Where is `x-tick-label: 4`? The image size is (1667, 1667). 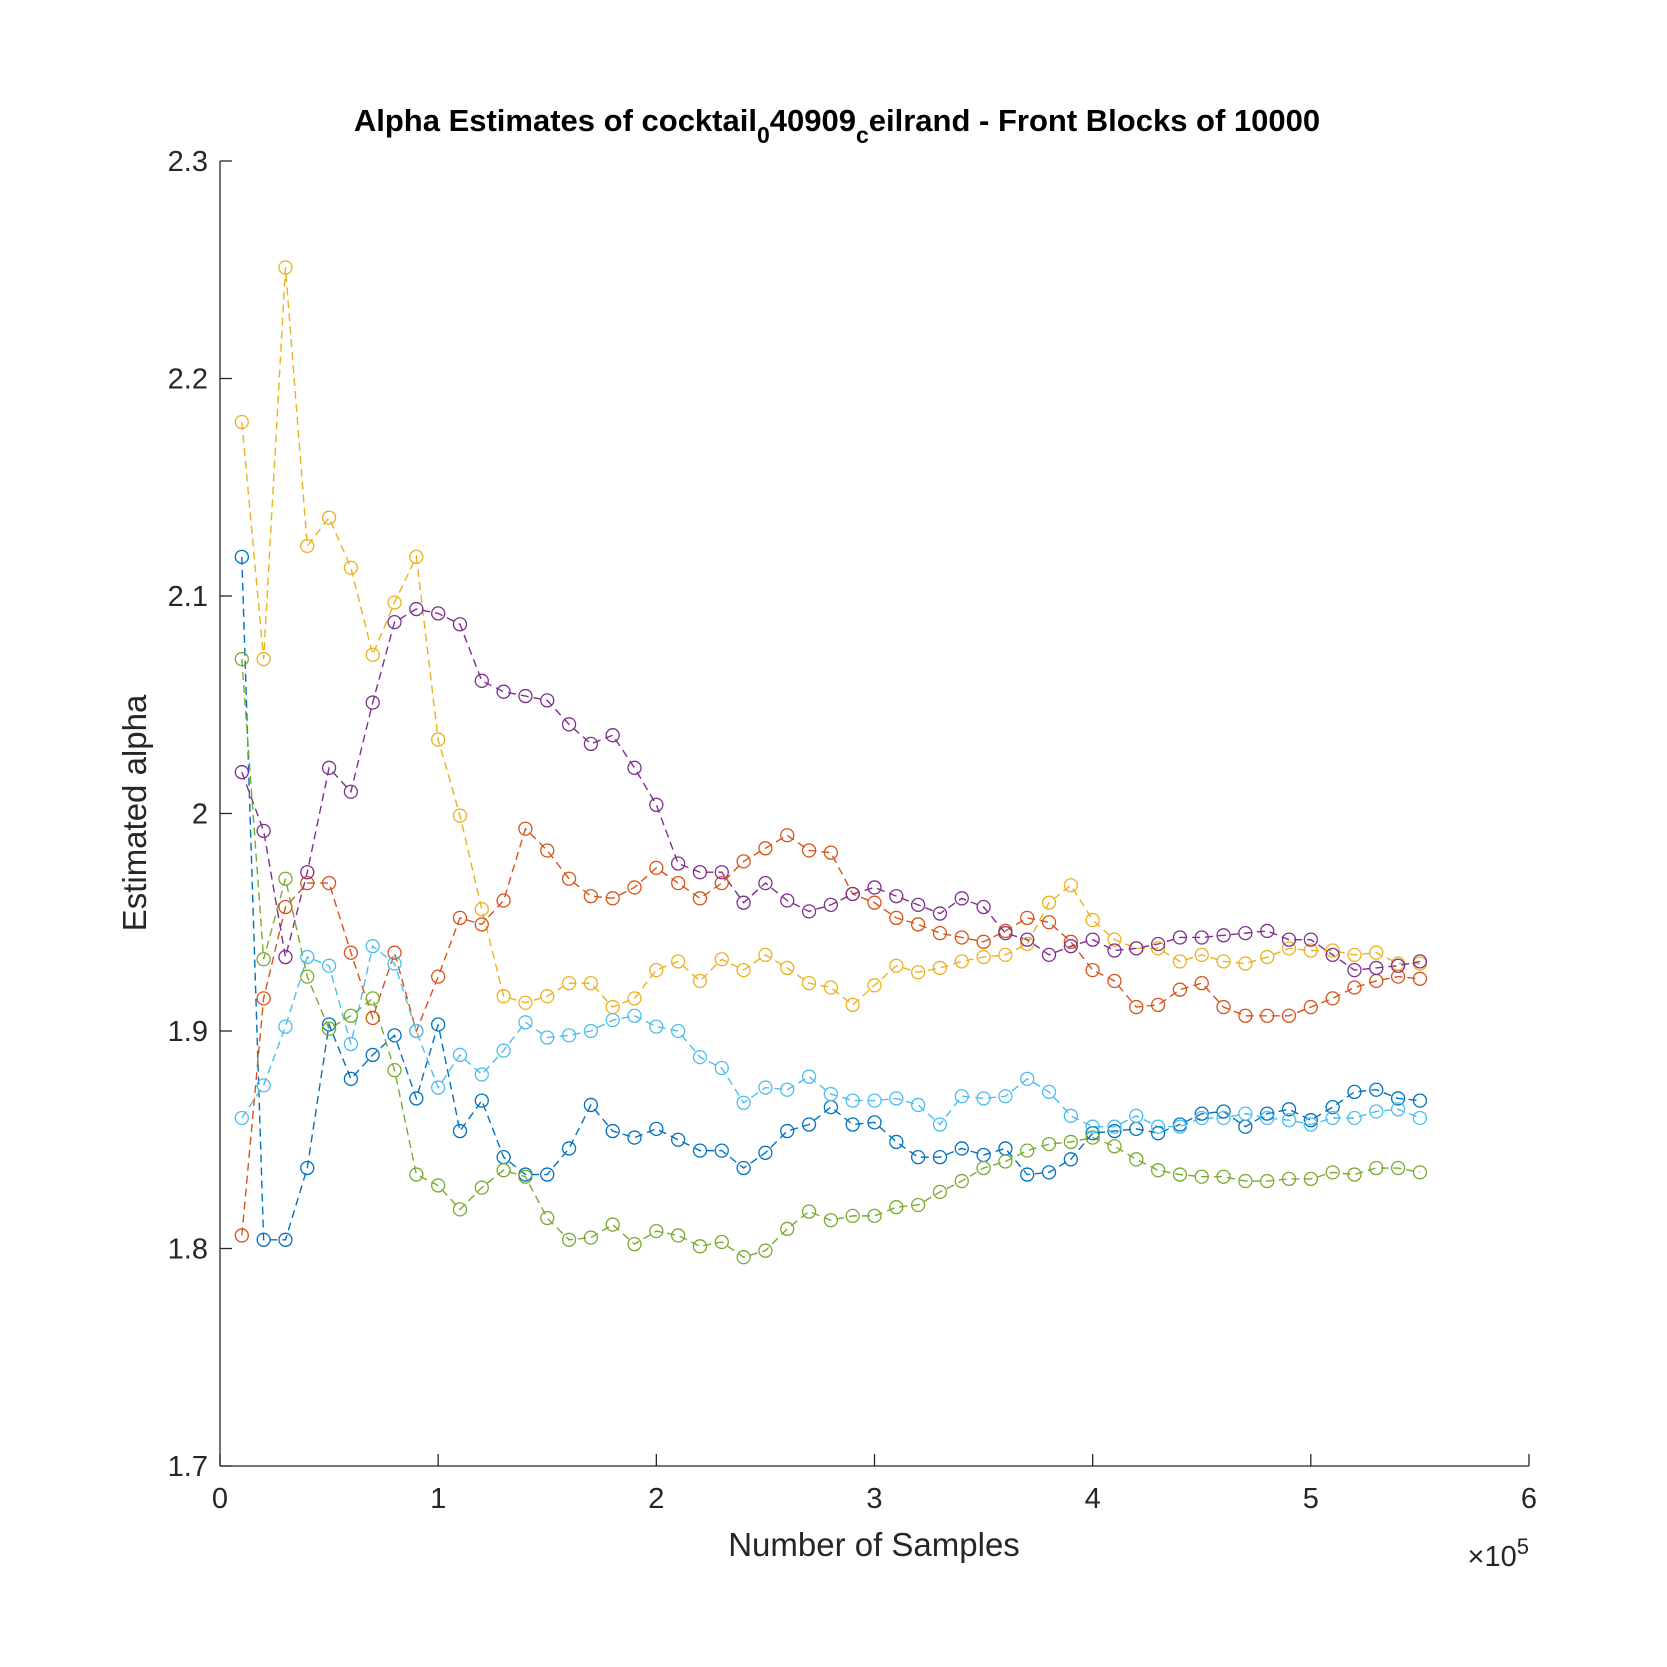
x-tick-label: 4 is located at coordinates (1093, 1499).